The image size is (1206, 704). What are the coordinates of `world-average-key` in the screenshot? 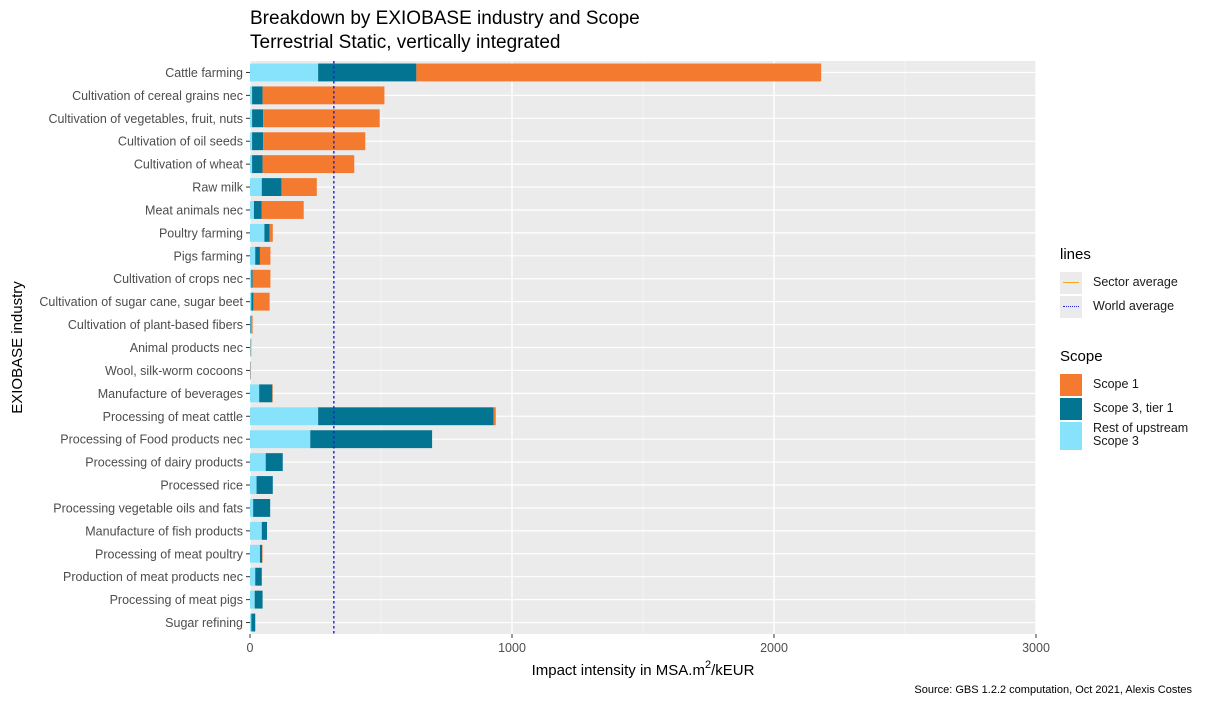 It's located at (1071, 307).